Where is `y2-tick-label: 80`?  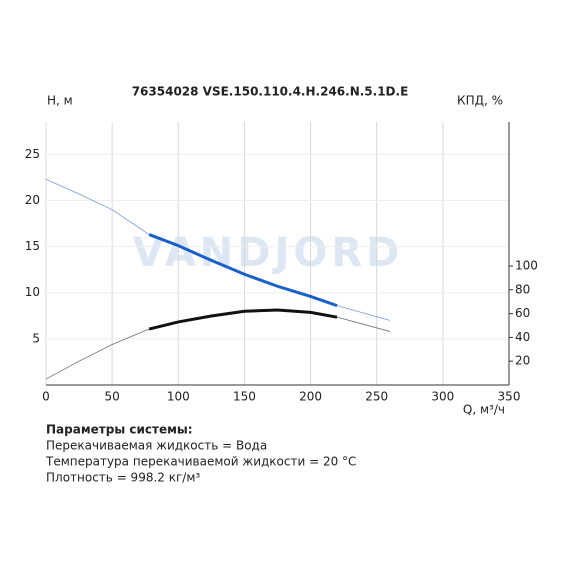
y2-tick-label: 80 is located at coordinates (522, 289).